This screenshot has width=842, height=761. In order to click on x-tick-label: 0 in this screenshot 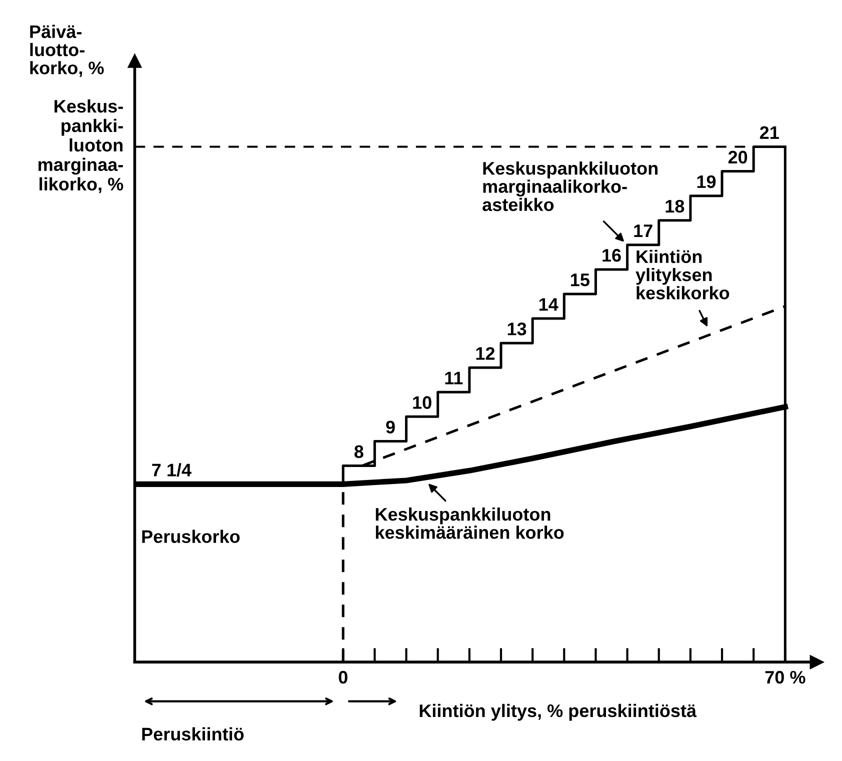, I will do `click(343, 677)`.